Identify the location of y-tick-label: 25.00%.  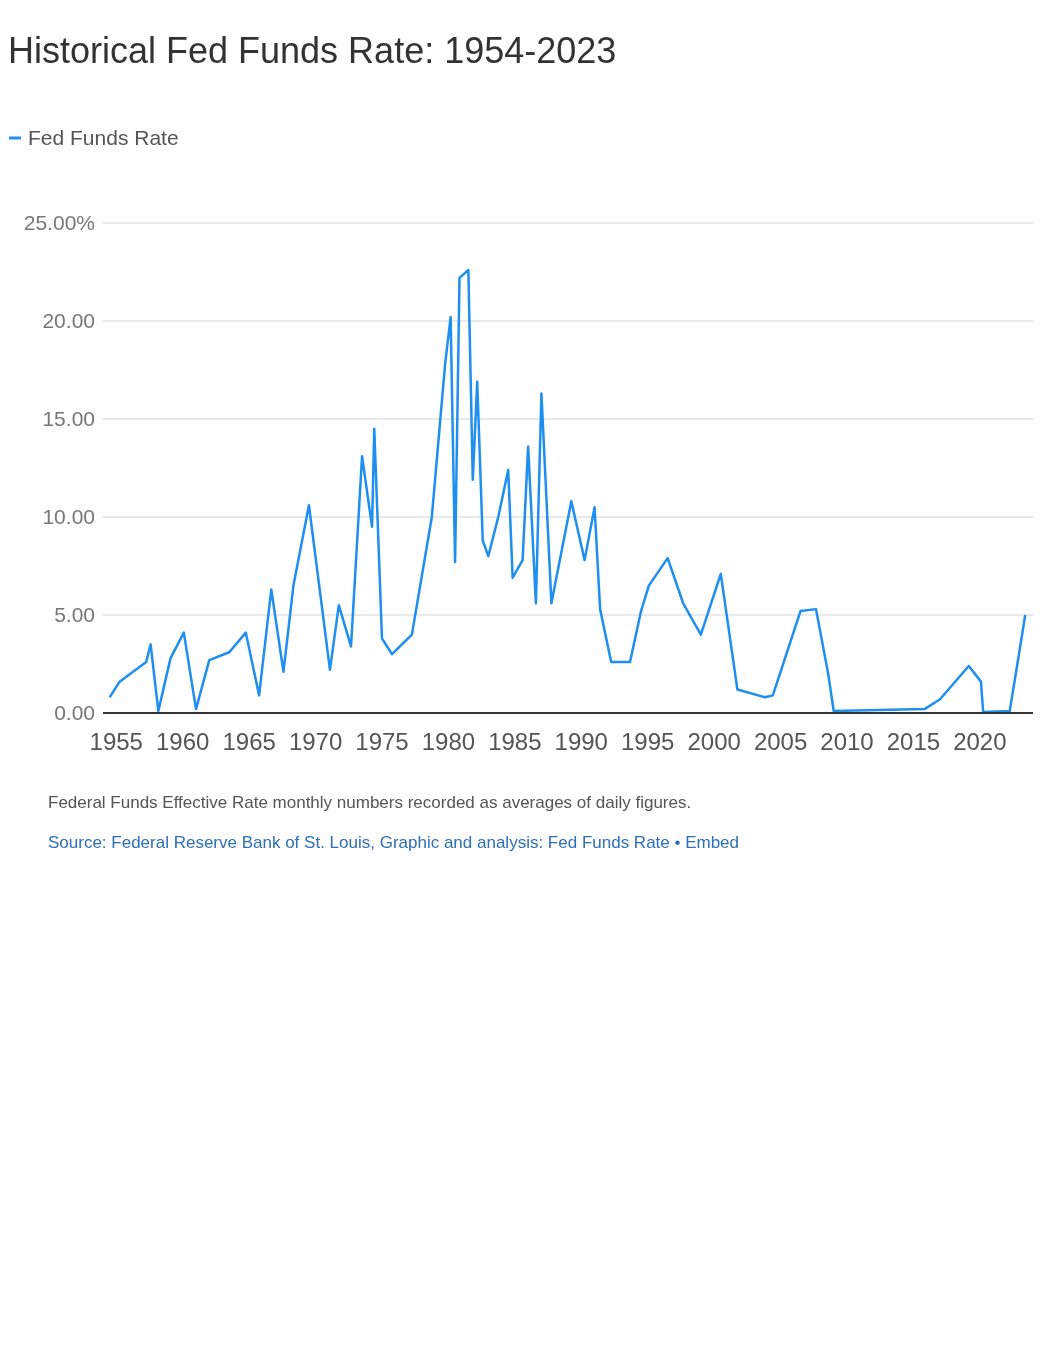
(59, 223).